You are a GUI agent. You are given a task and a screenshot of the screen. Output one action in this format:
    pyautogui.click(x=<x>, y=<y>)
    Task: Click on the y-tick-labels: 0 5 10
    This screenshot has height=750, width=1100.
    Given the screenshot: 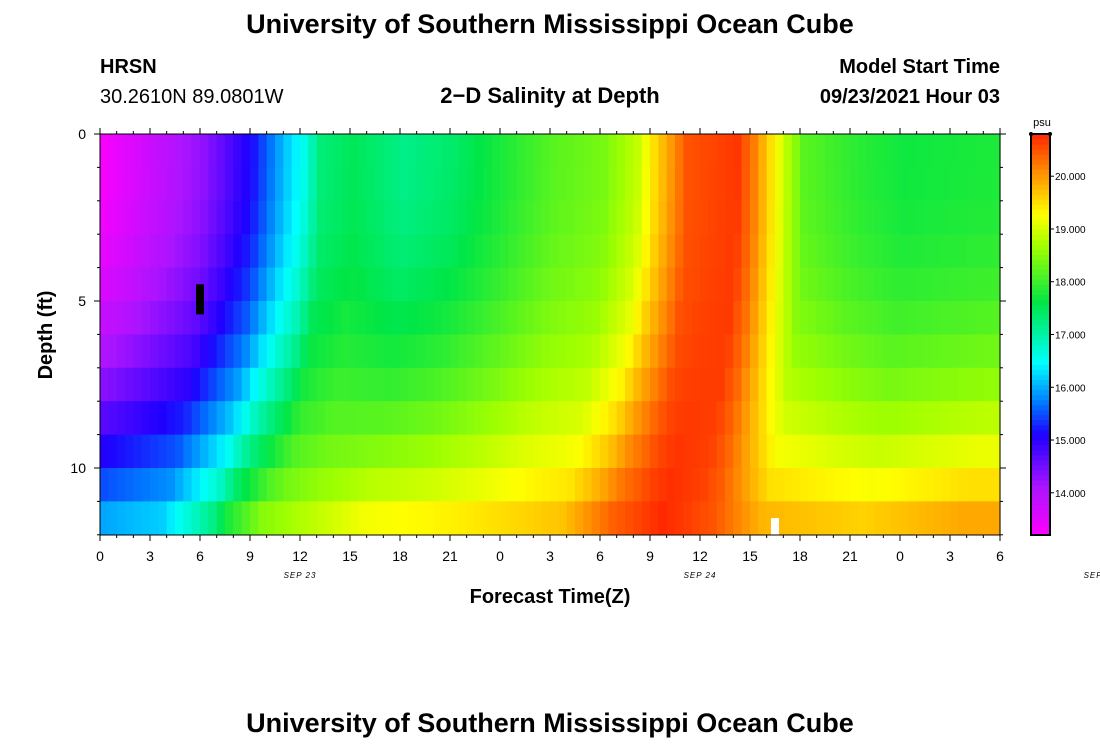 What is the action you would take?
    pyautogui.click(x=78, y=301)
    